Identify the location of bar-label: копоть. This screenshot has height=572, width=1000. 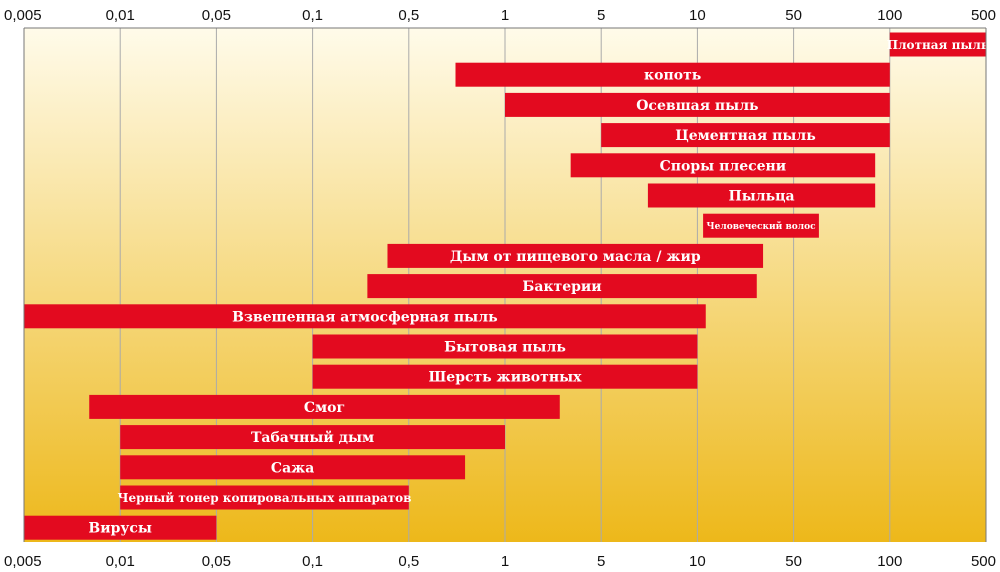
(672, 76).